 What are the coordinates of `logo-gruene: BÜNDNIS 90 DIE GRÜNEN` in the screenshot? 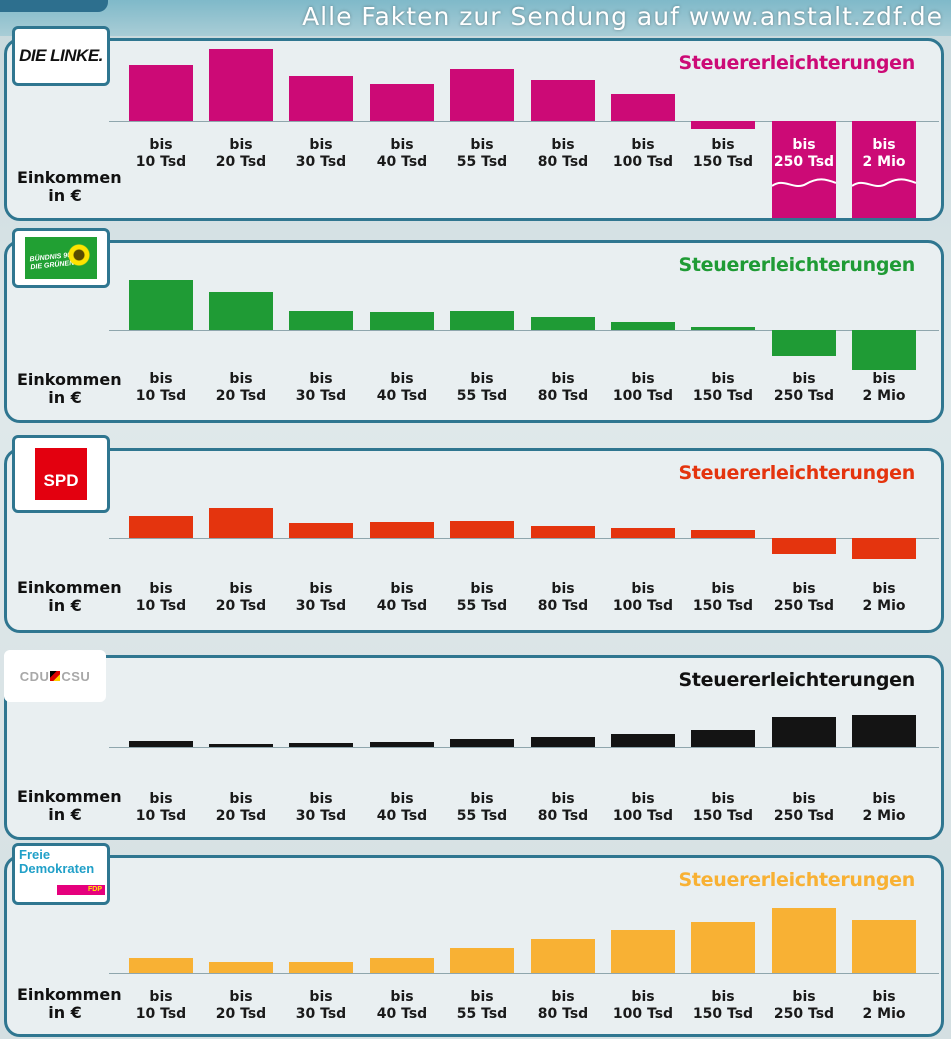 It's located at (61, 258).